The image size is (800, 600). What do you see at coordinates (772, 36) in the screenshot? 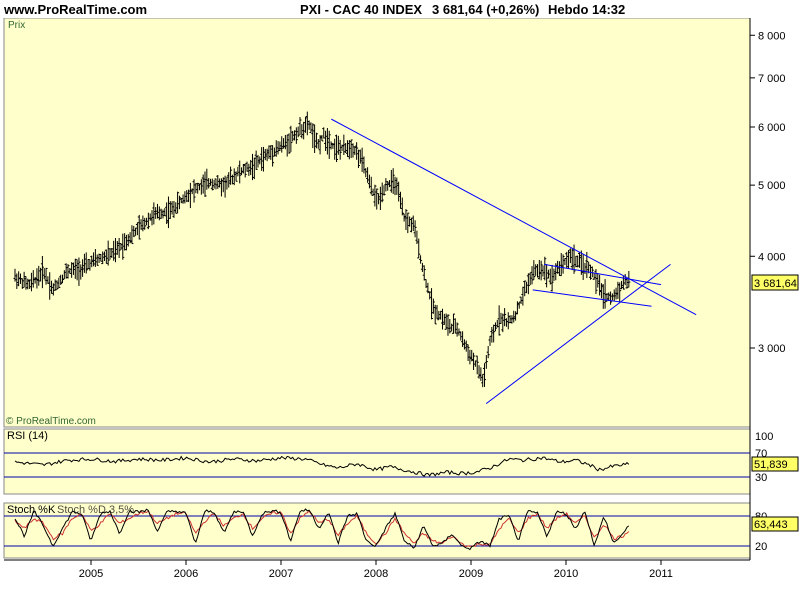
I see `price-tick-label: 8 000` at bounding box center [772, 36].